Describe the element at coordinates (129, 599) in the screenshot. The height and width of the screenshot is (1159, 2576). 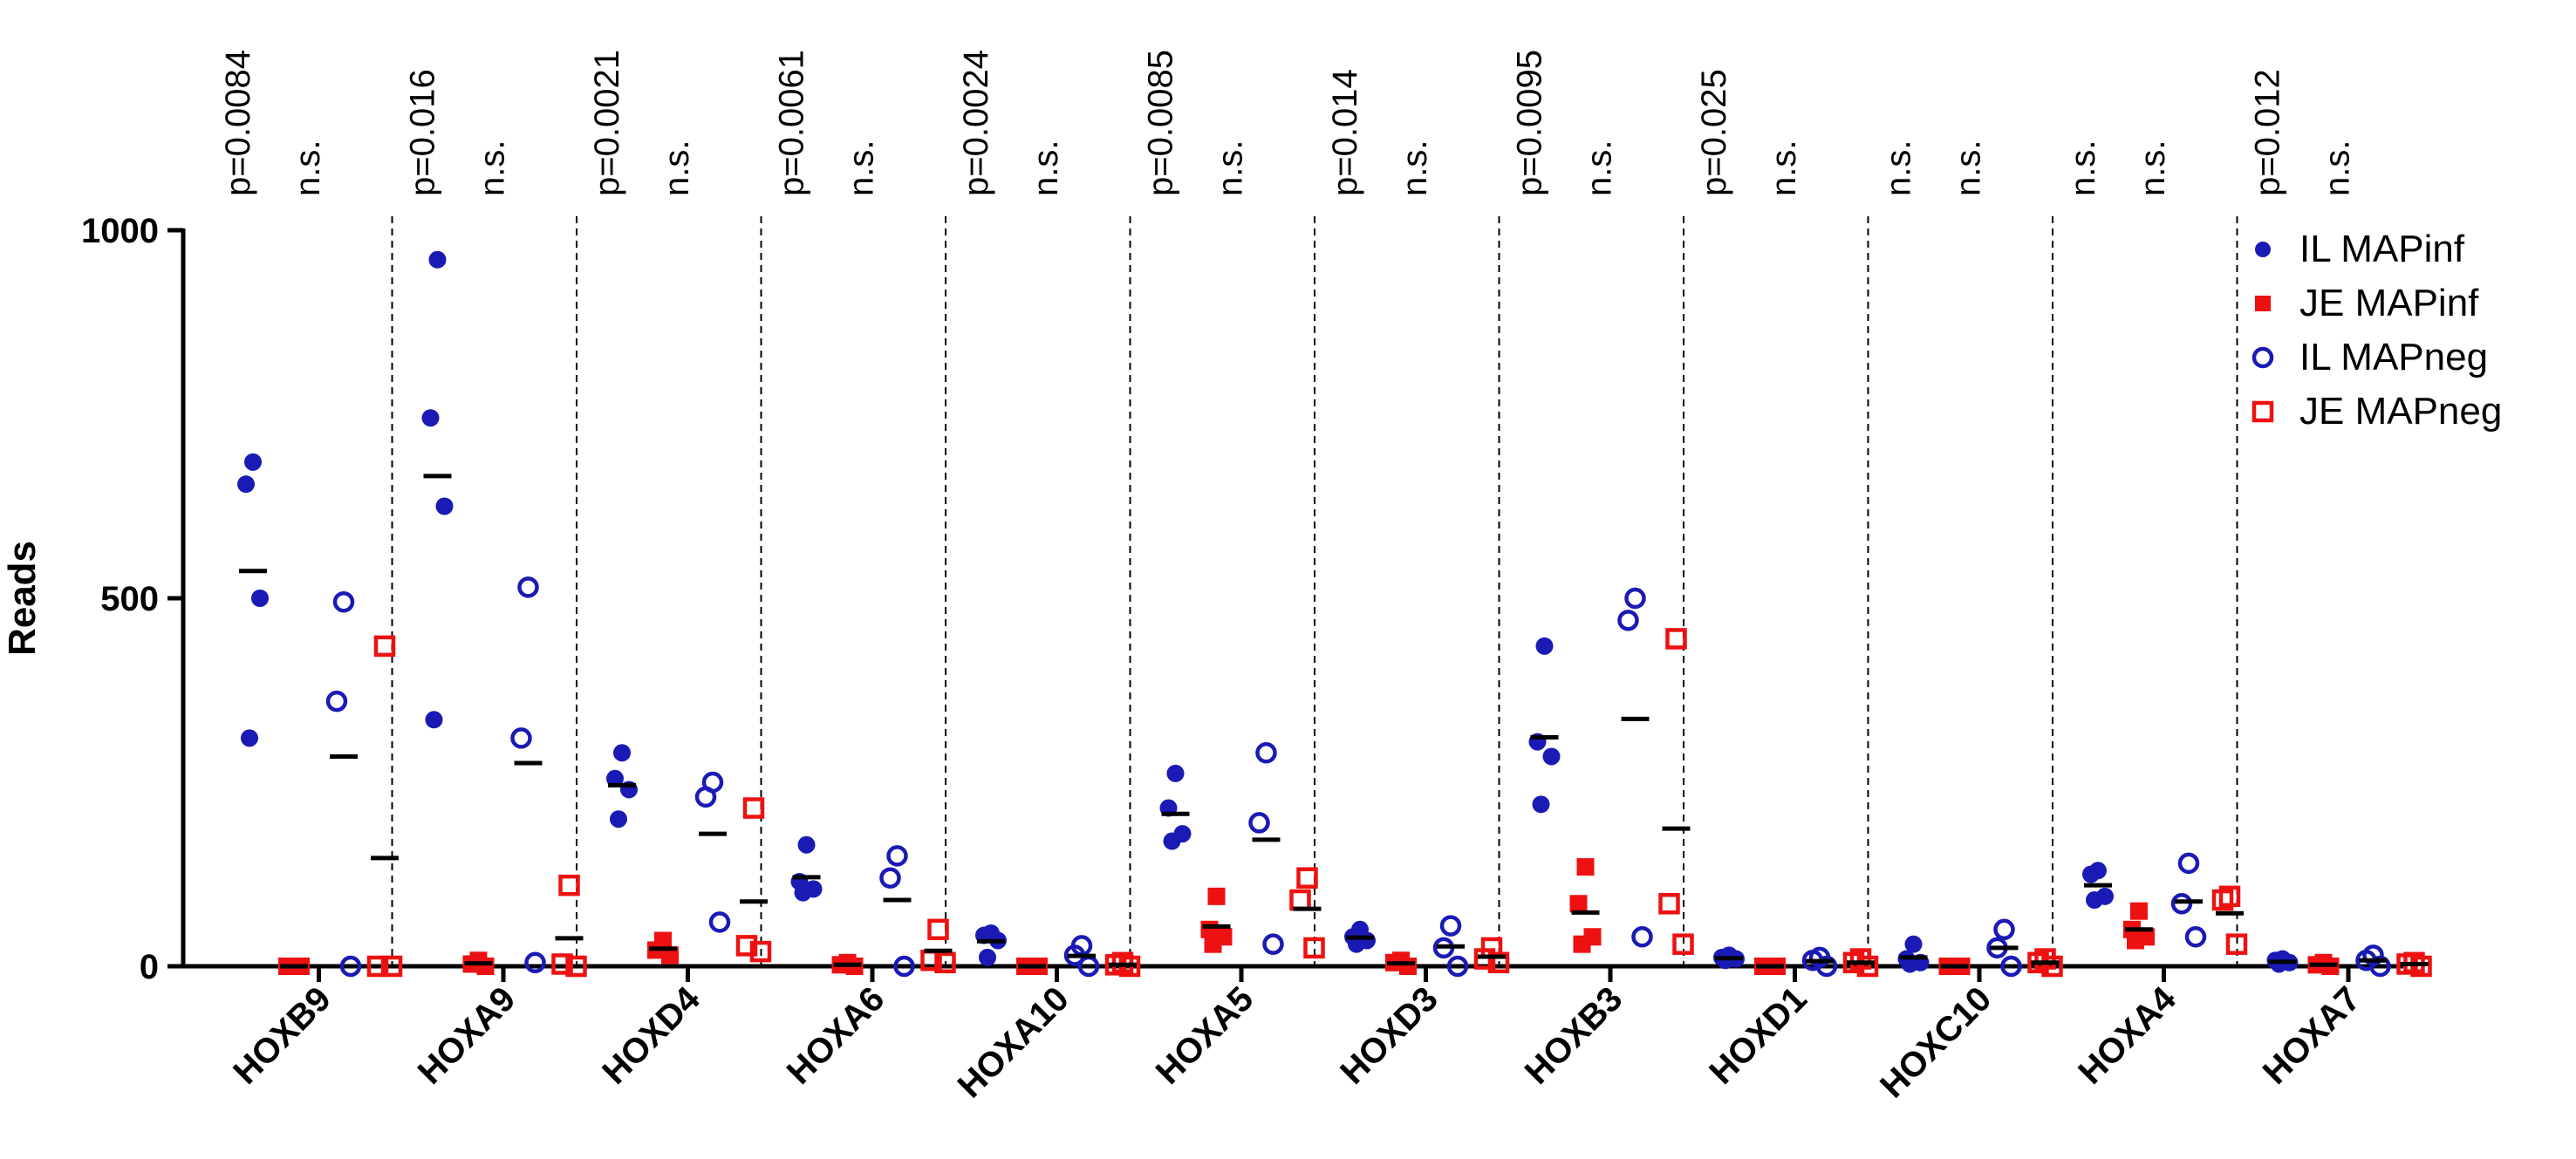
I see `y-tick-label: 500` at that location.